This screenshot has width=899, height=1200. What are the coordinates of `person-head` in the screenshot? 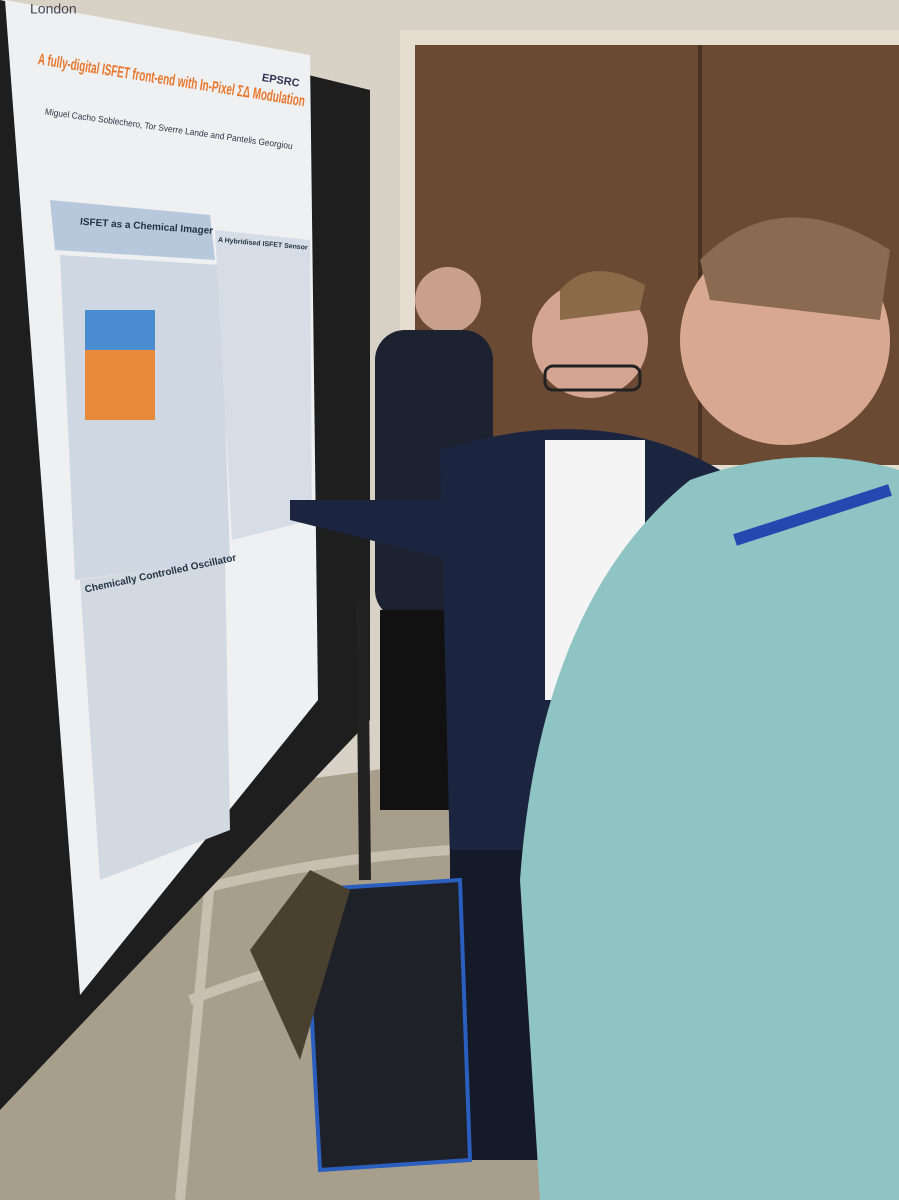 It's located at (448, 300).